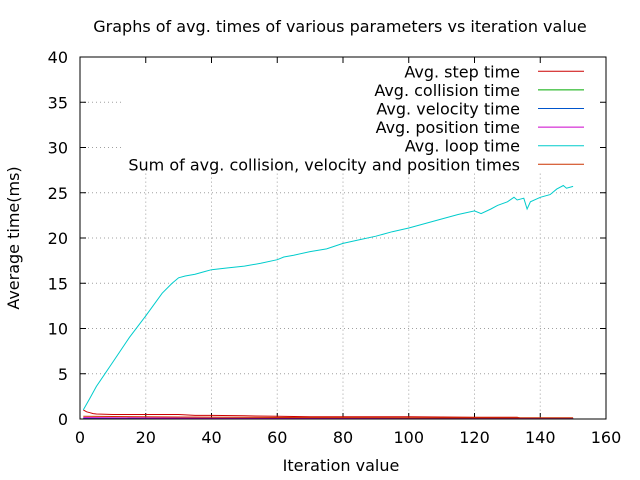 This screenshot has height=480, width=640. I want to click on x-tick-label: 40, so click(211, 437).